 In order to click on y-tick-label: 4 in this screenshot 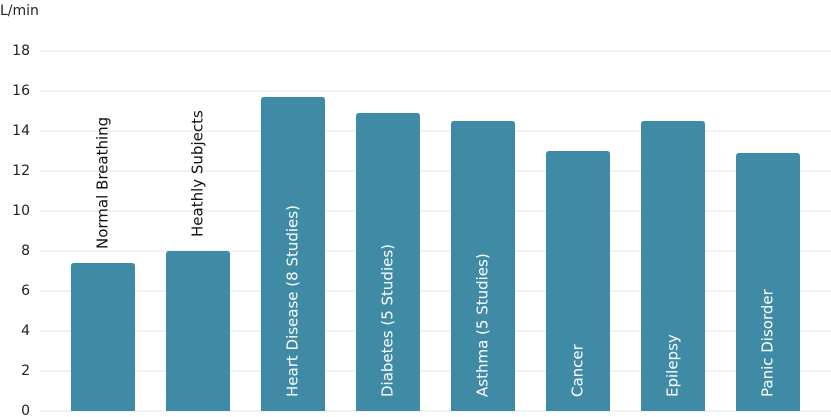, I will do `click(25, 331)`.